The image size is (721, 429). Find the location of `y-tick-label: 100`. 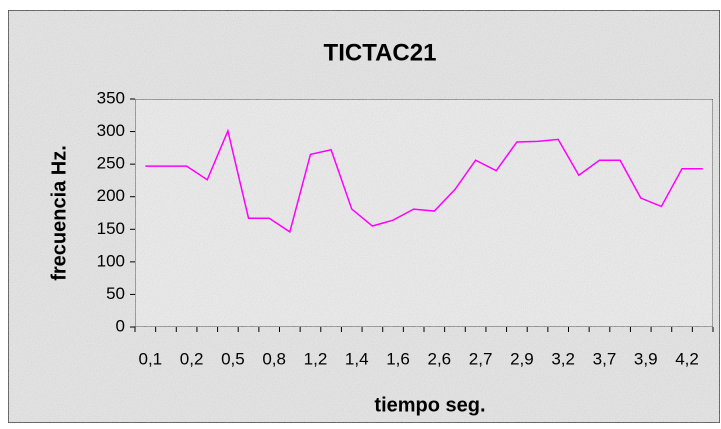

y-tick-label: 100 is located at coordinates (111, 260).